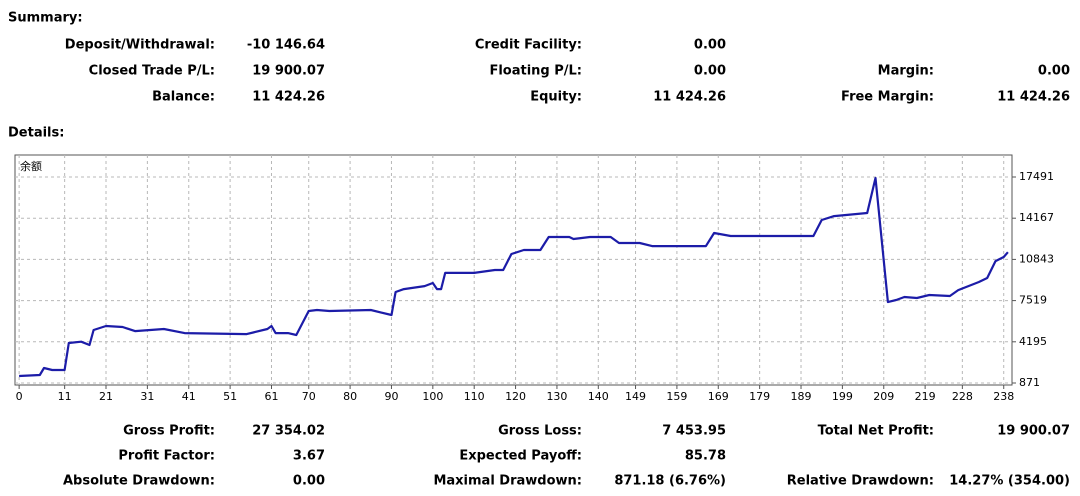  I want to click on x-tick-label: 219, so click(925, 396).